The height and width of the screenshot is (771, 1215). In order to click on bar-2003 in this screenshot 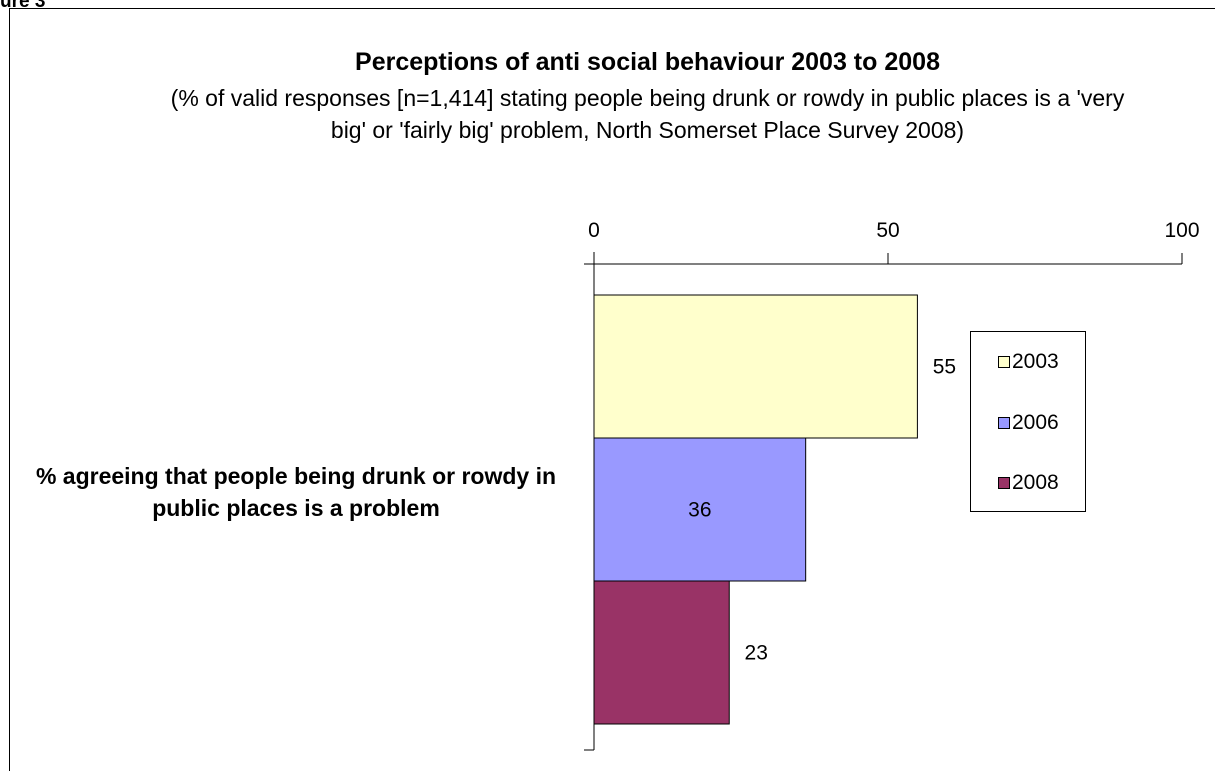, I will do `click(755, 366)`.